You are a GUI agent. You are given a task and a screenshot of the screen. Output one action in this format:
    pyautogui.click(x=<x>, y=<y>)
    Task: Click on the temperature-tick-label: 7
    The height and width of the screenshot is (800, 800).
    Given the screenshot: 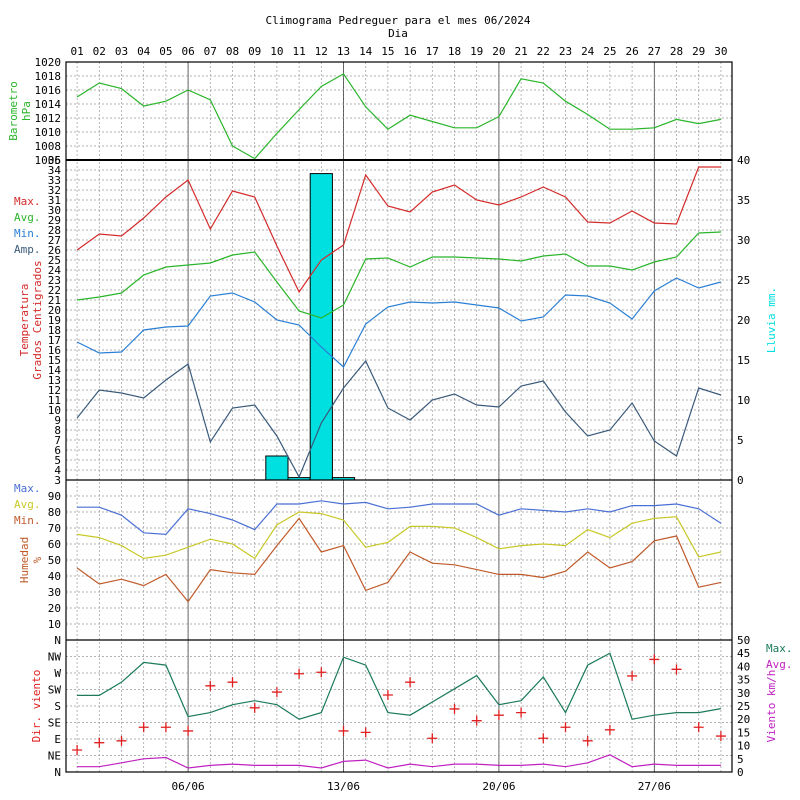 What is the action you would take?
    pyautogui.click(x=57, y=440)
    